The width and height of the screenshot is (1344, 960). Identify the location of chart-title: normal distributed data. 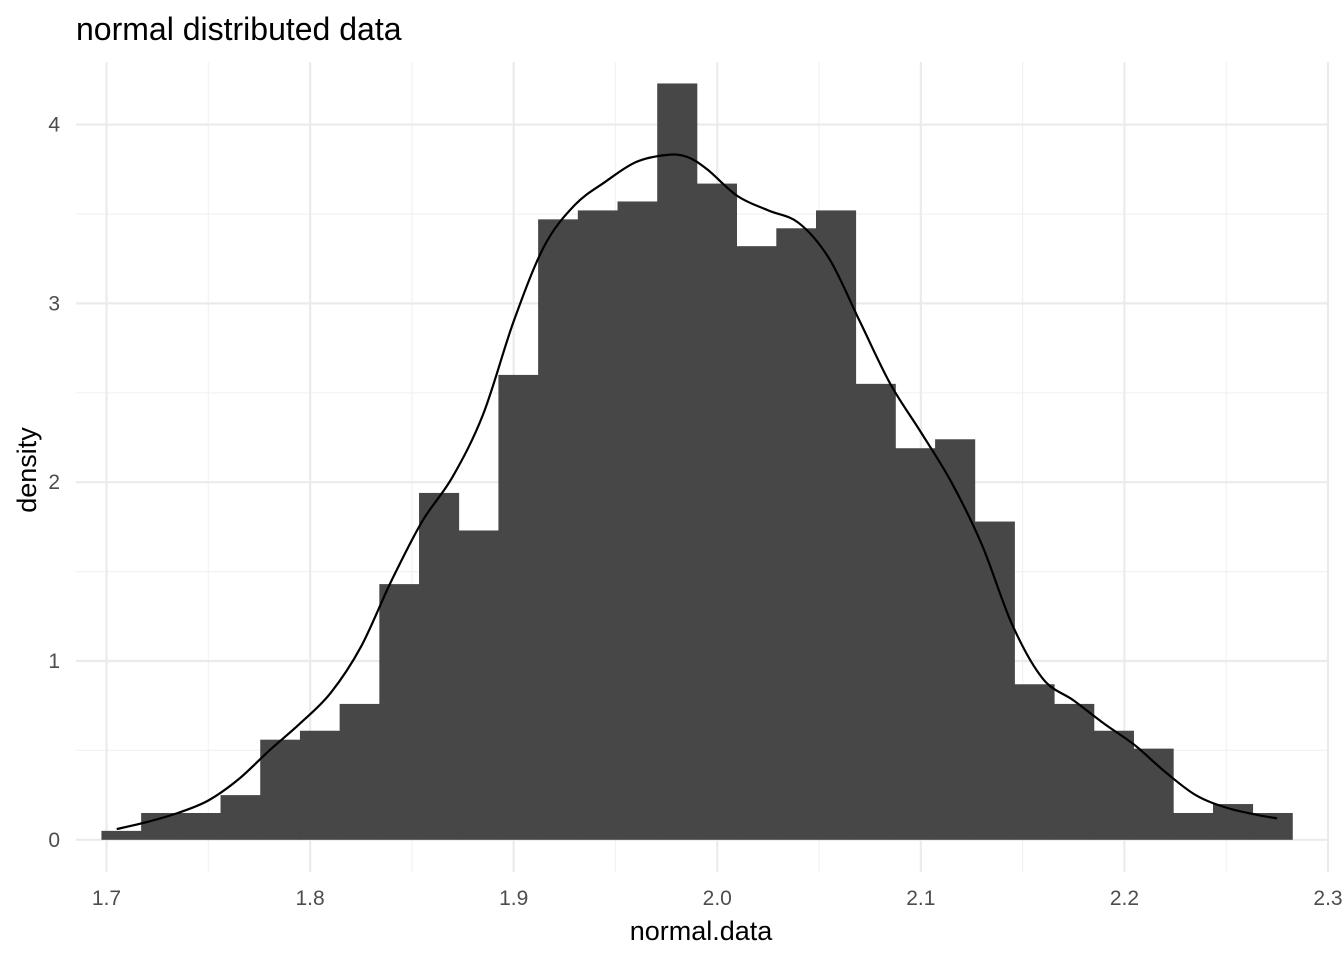
(239, 29).